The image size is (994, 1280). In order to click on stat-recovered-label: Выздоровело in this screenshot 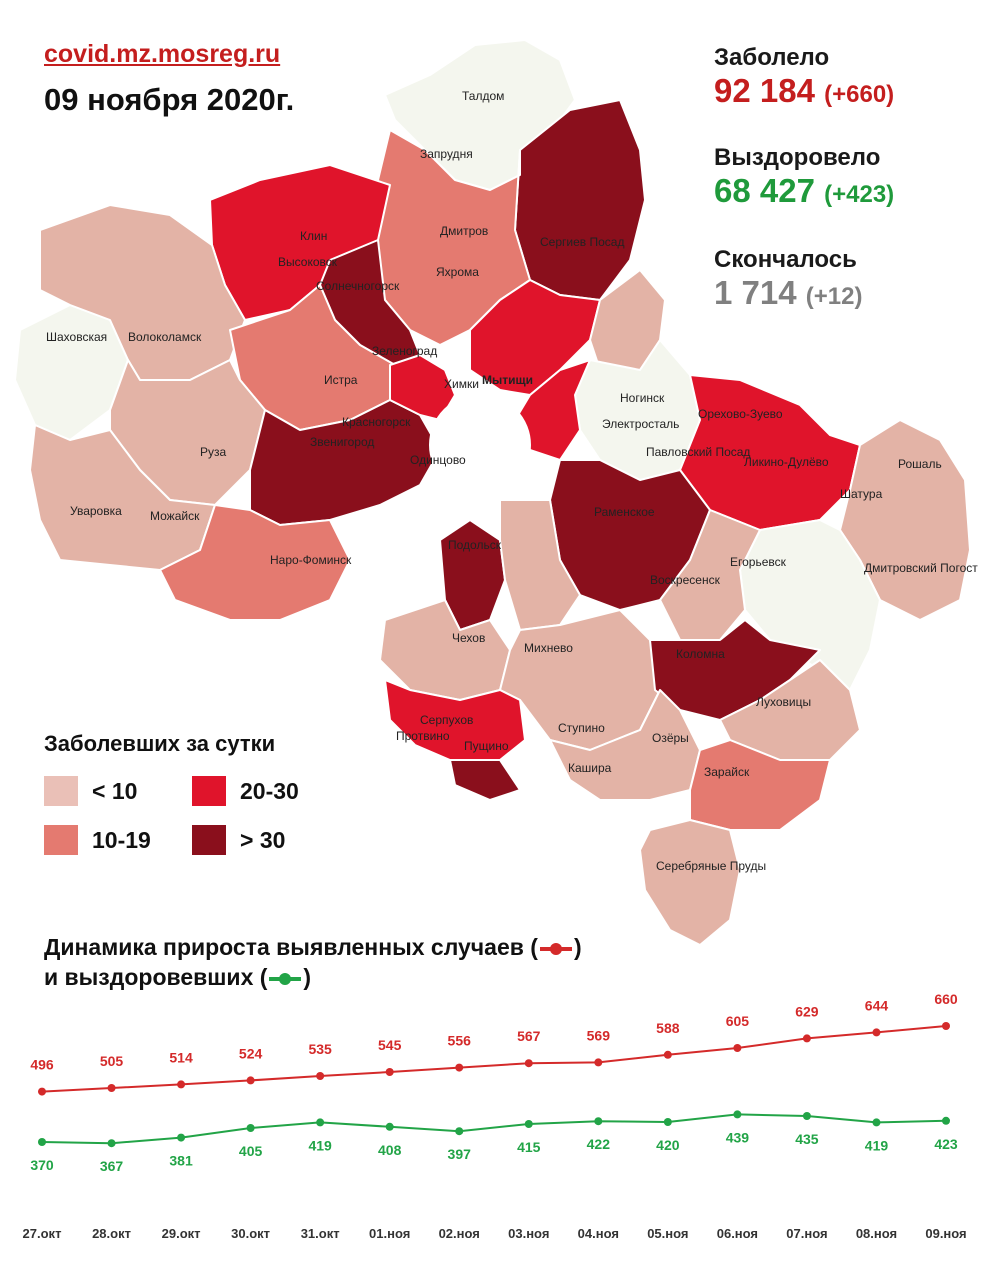, I will do `click(797, 157)`.